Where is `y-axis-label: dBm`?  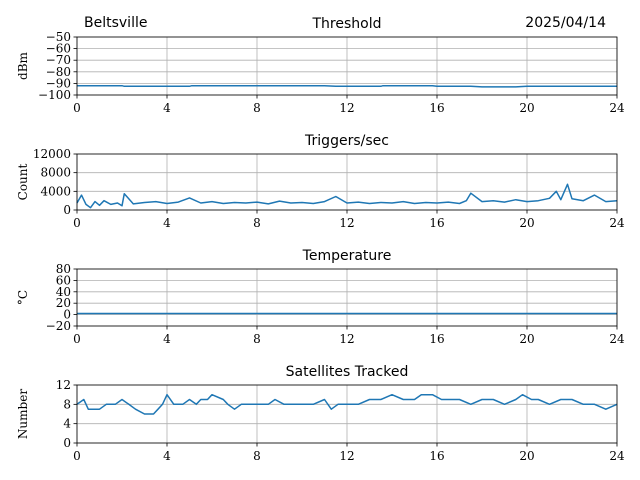 y-axis-label: dBm is located at coordinates (23, 65).